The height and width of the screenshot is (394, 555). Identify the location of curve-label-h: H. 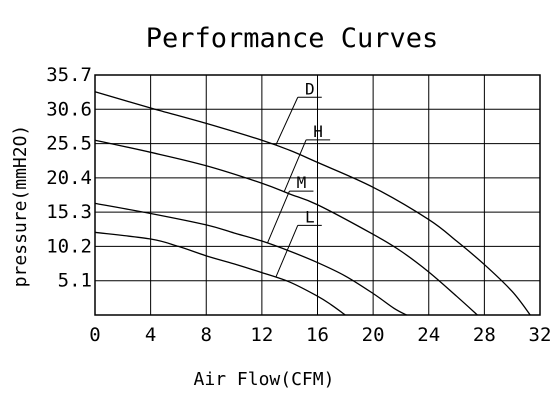
(318, 131).